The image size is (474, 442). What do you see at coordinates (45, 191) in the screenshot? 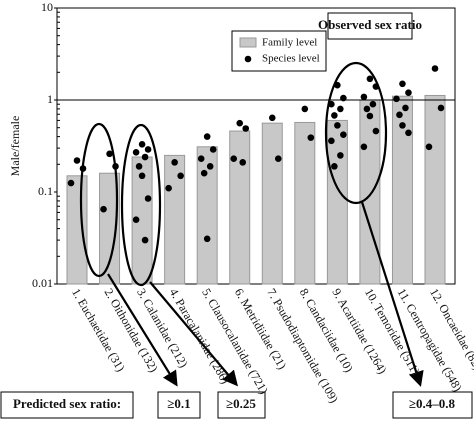
I see `y-tick-label: 0.1` at bounding box center [45, 191].